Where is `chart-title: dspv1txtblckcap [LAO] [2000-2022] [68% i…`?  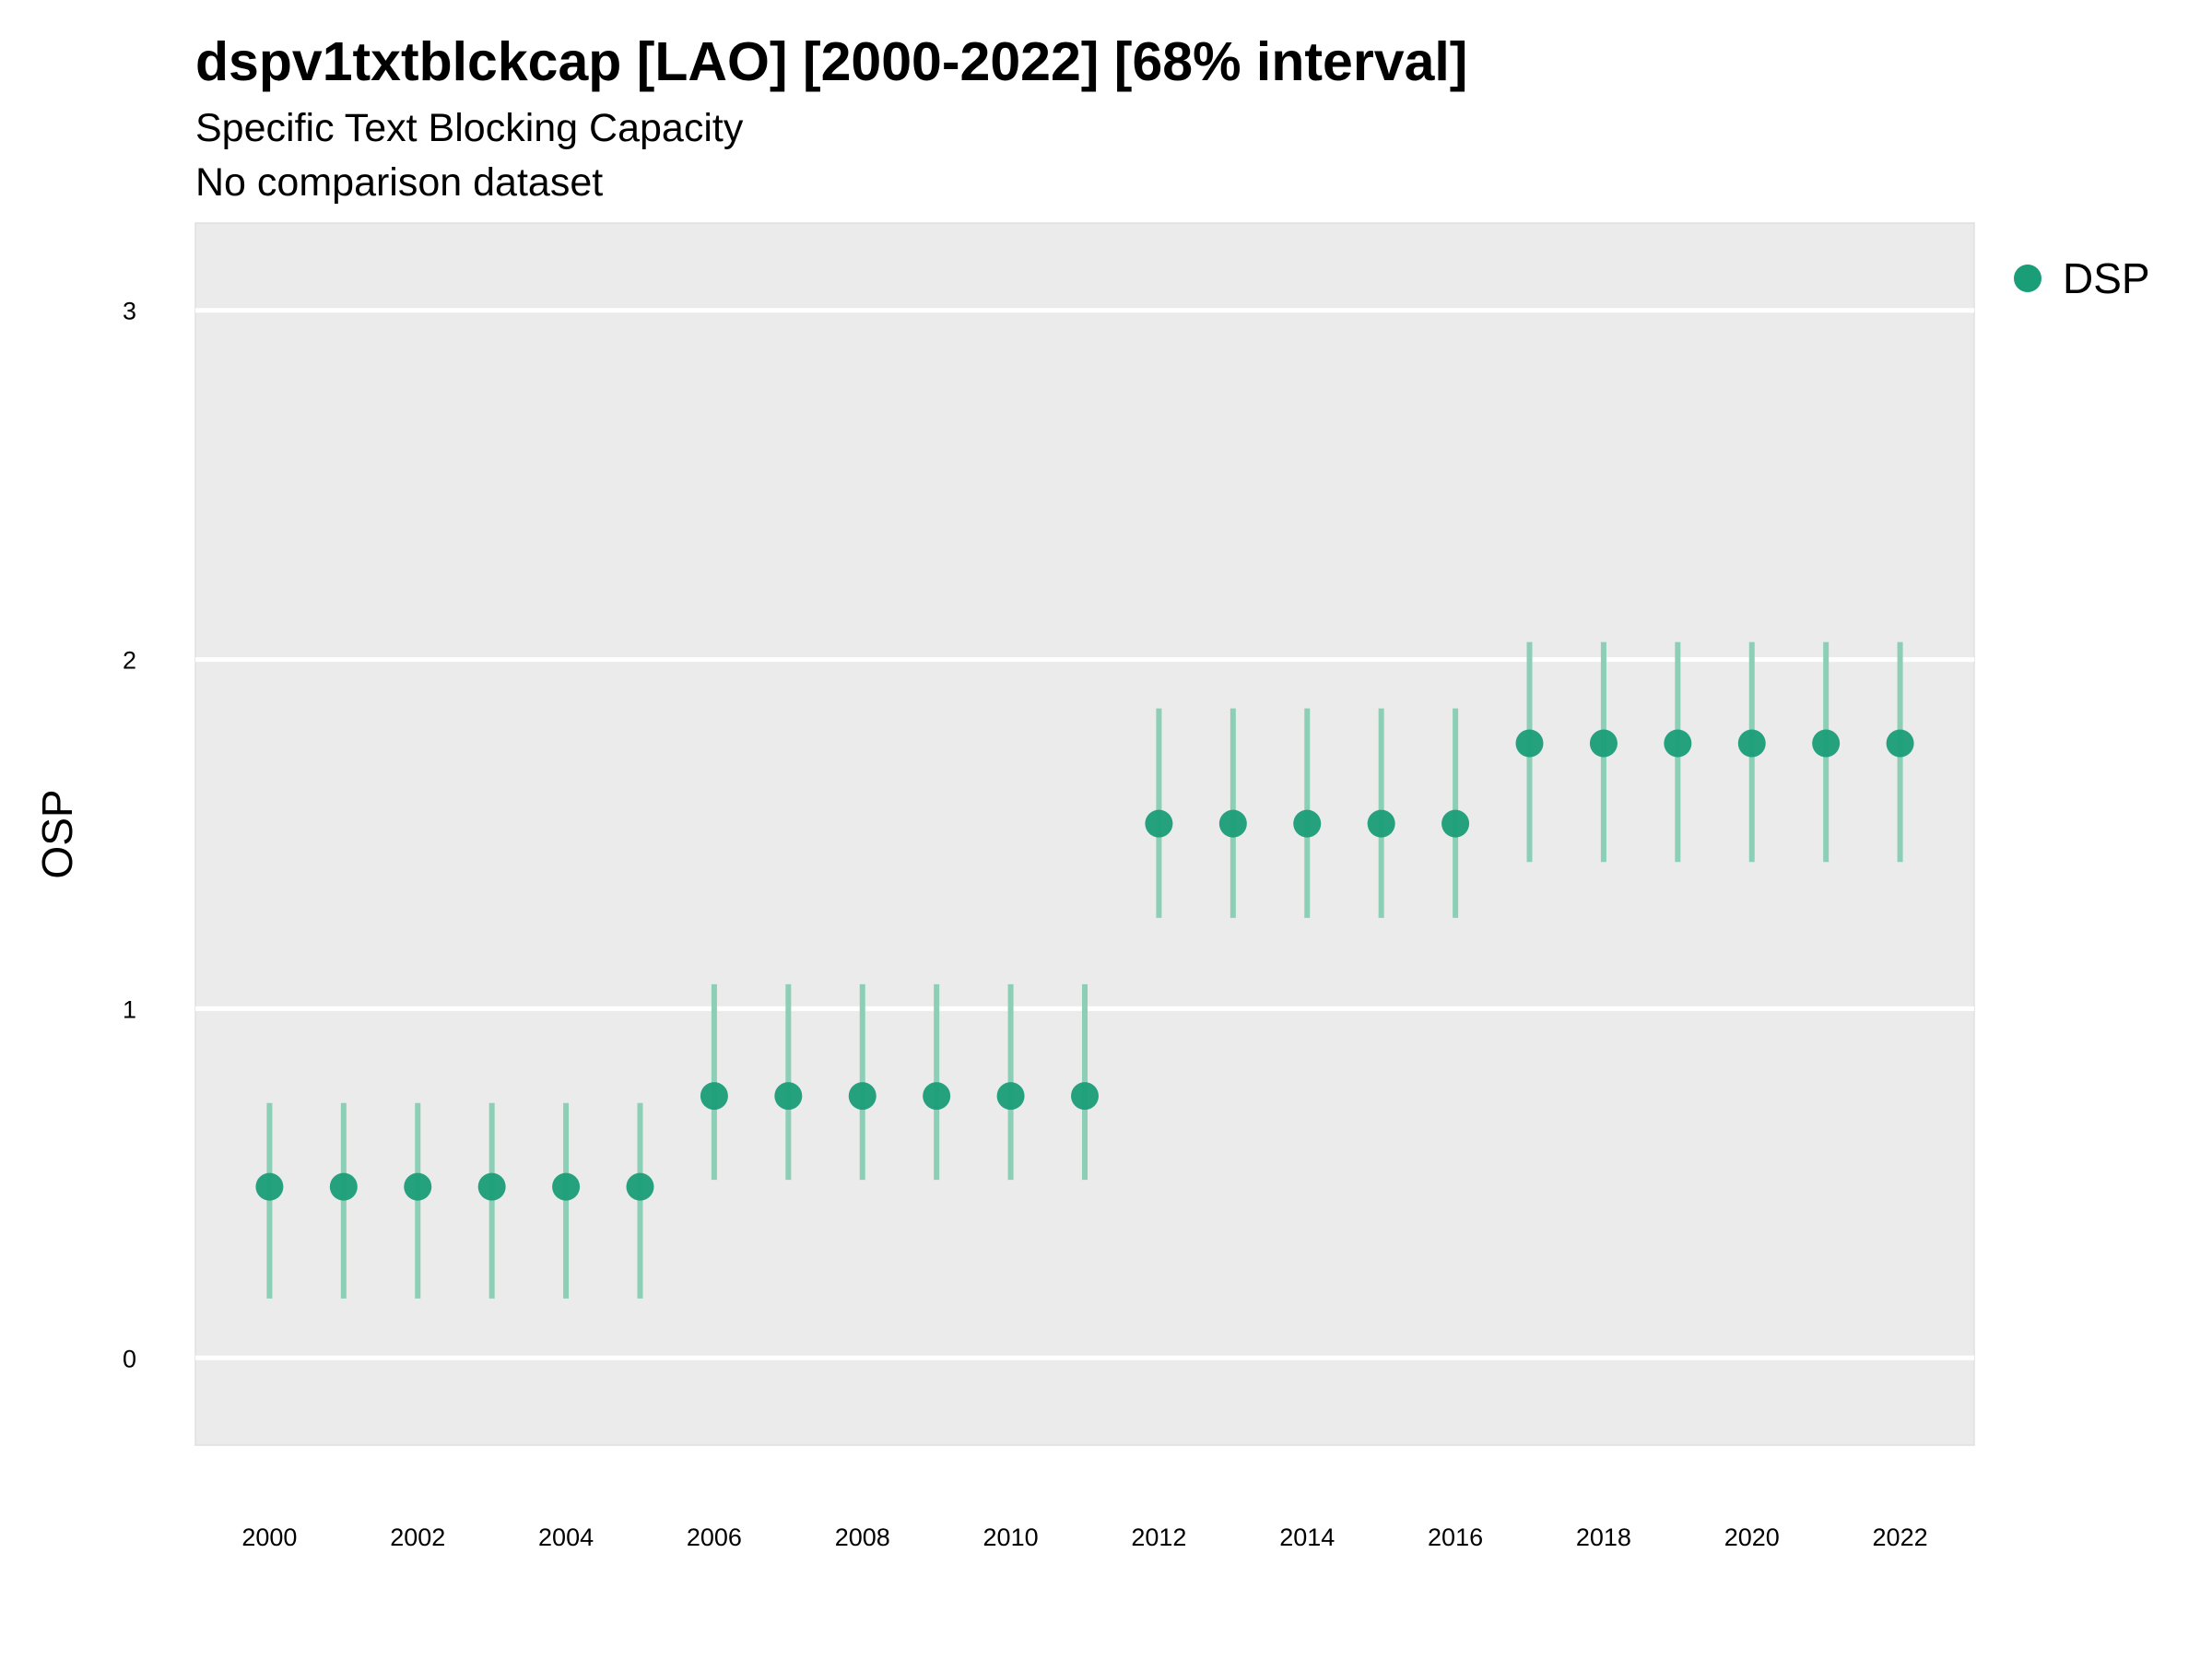 chart-title: dspv1txtblckcap [LAO] [2000-2022] [68% i… is located at coordinates (831, 61).